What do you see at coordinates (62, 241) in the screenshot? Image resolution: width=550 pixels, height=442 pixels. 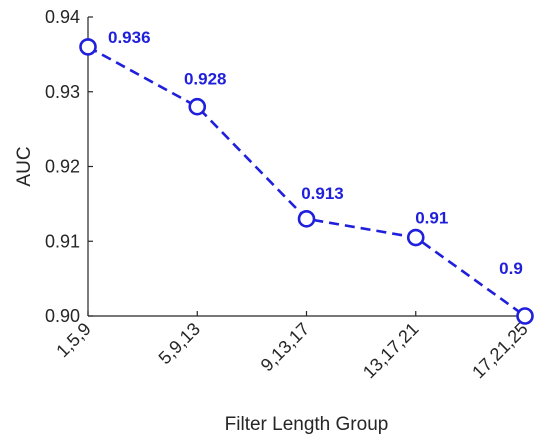 I see `y-tick-label: 0.91` at bounding box center [62, 241].